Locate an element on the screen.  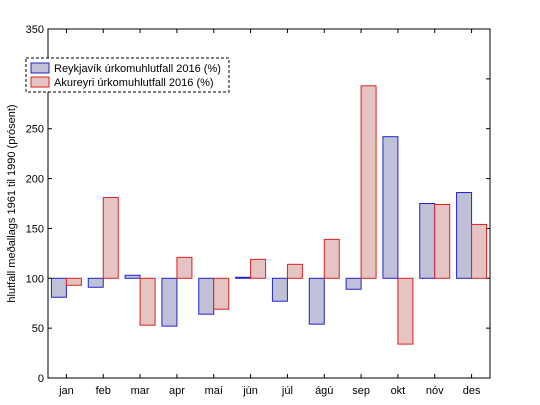
x-tick-label: apr is located at coordinates (177, 391).